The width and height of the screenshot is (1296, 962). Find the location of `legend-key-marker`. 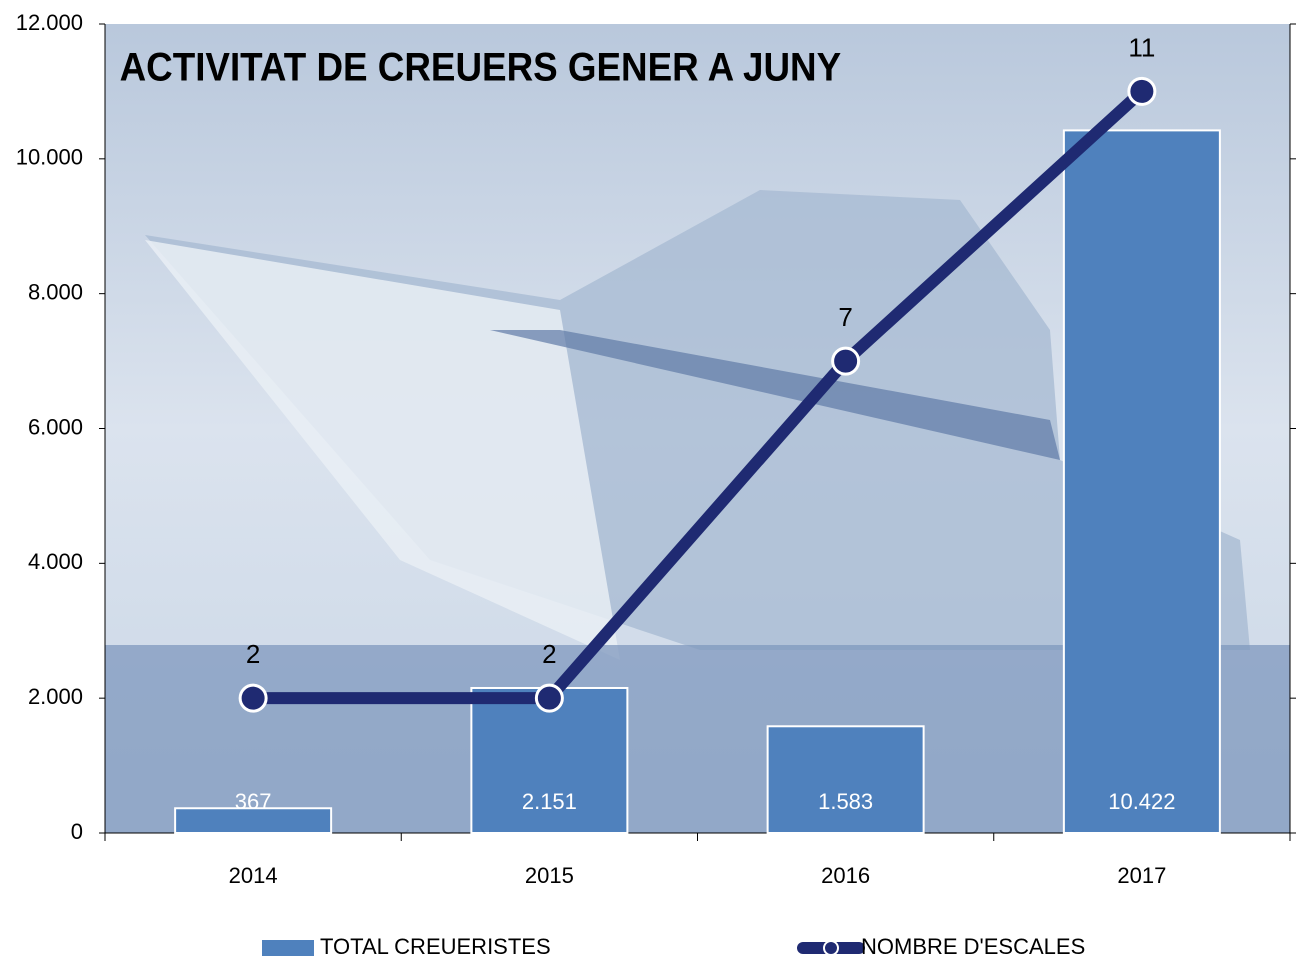

legend-key-marker is located at coordinates (831, 948).